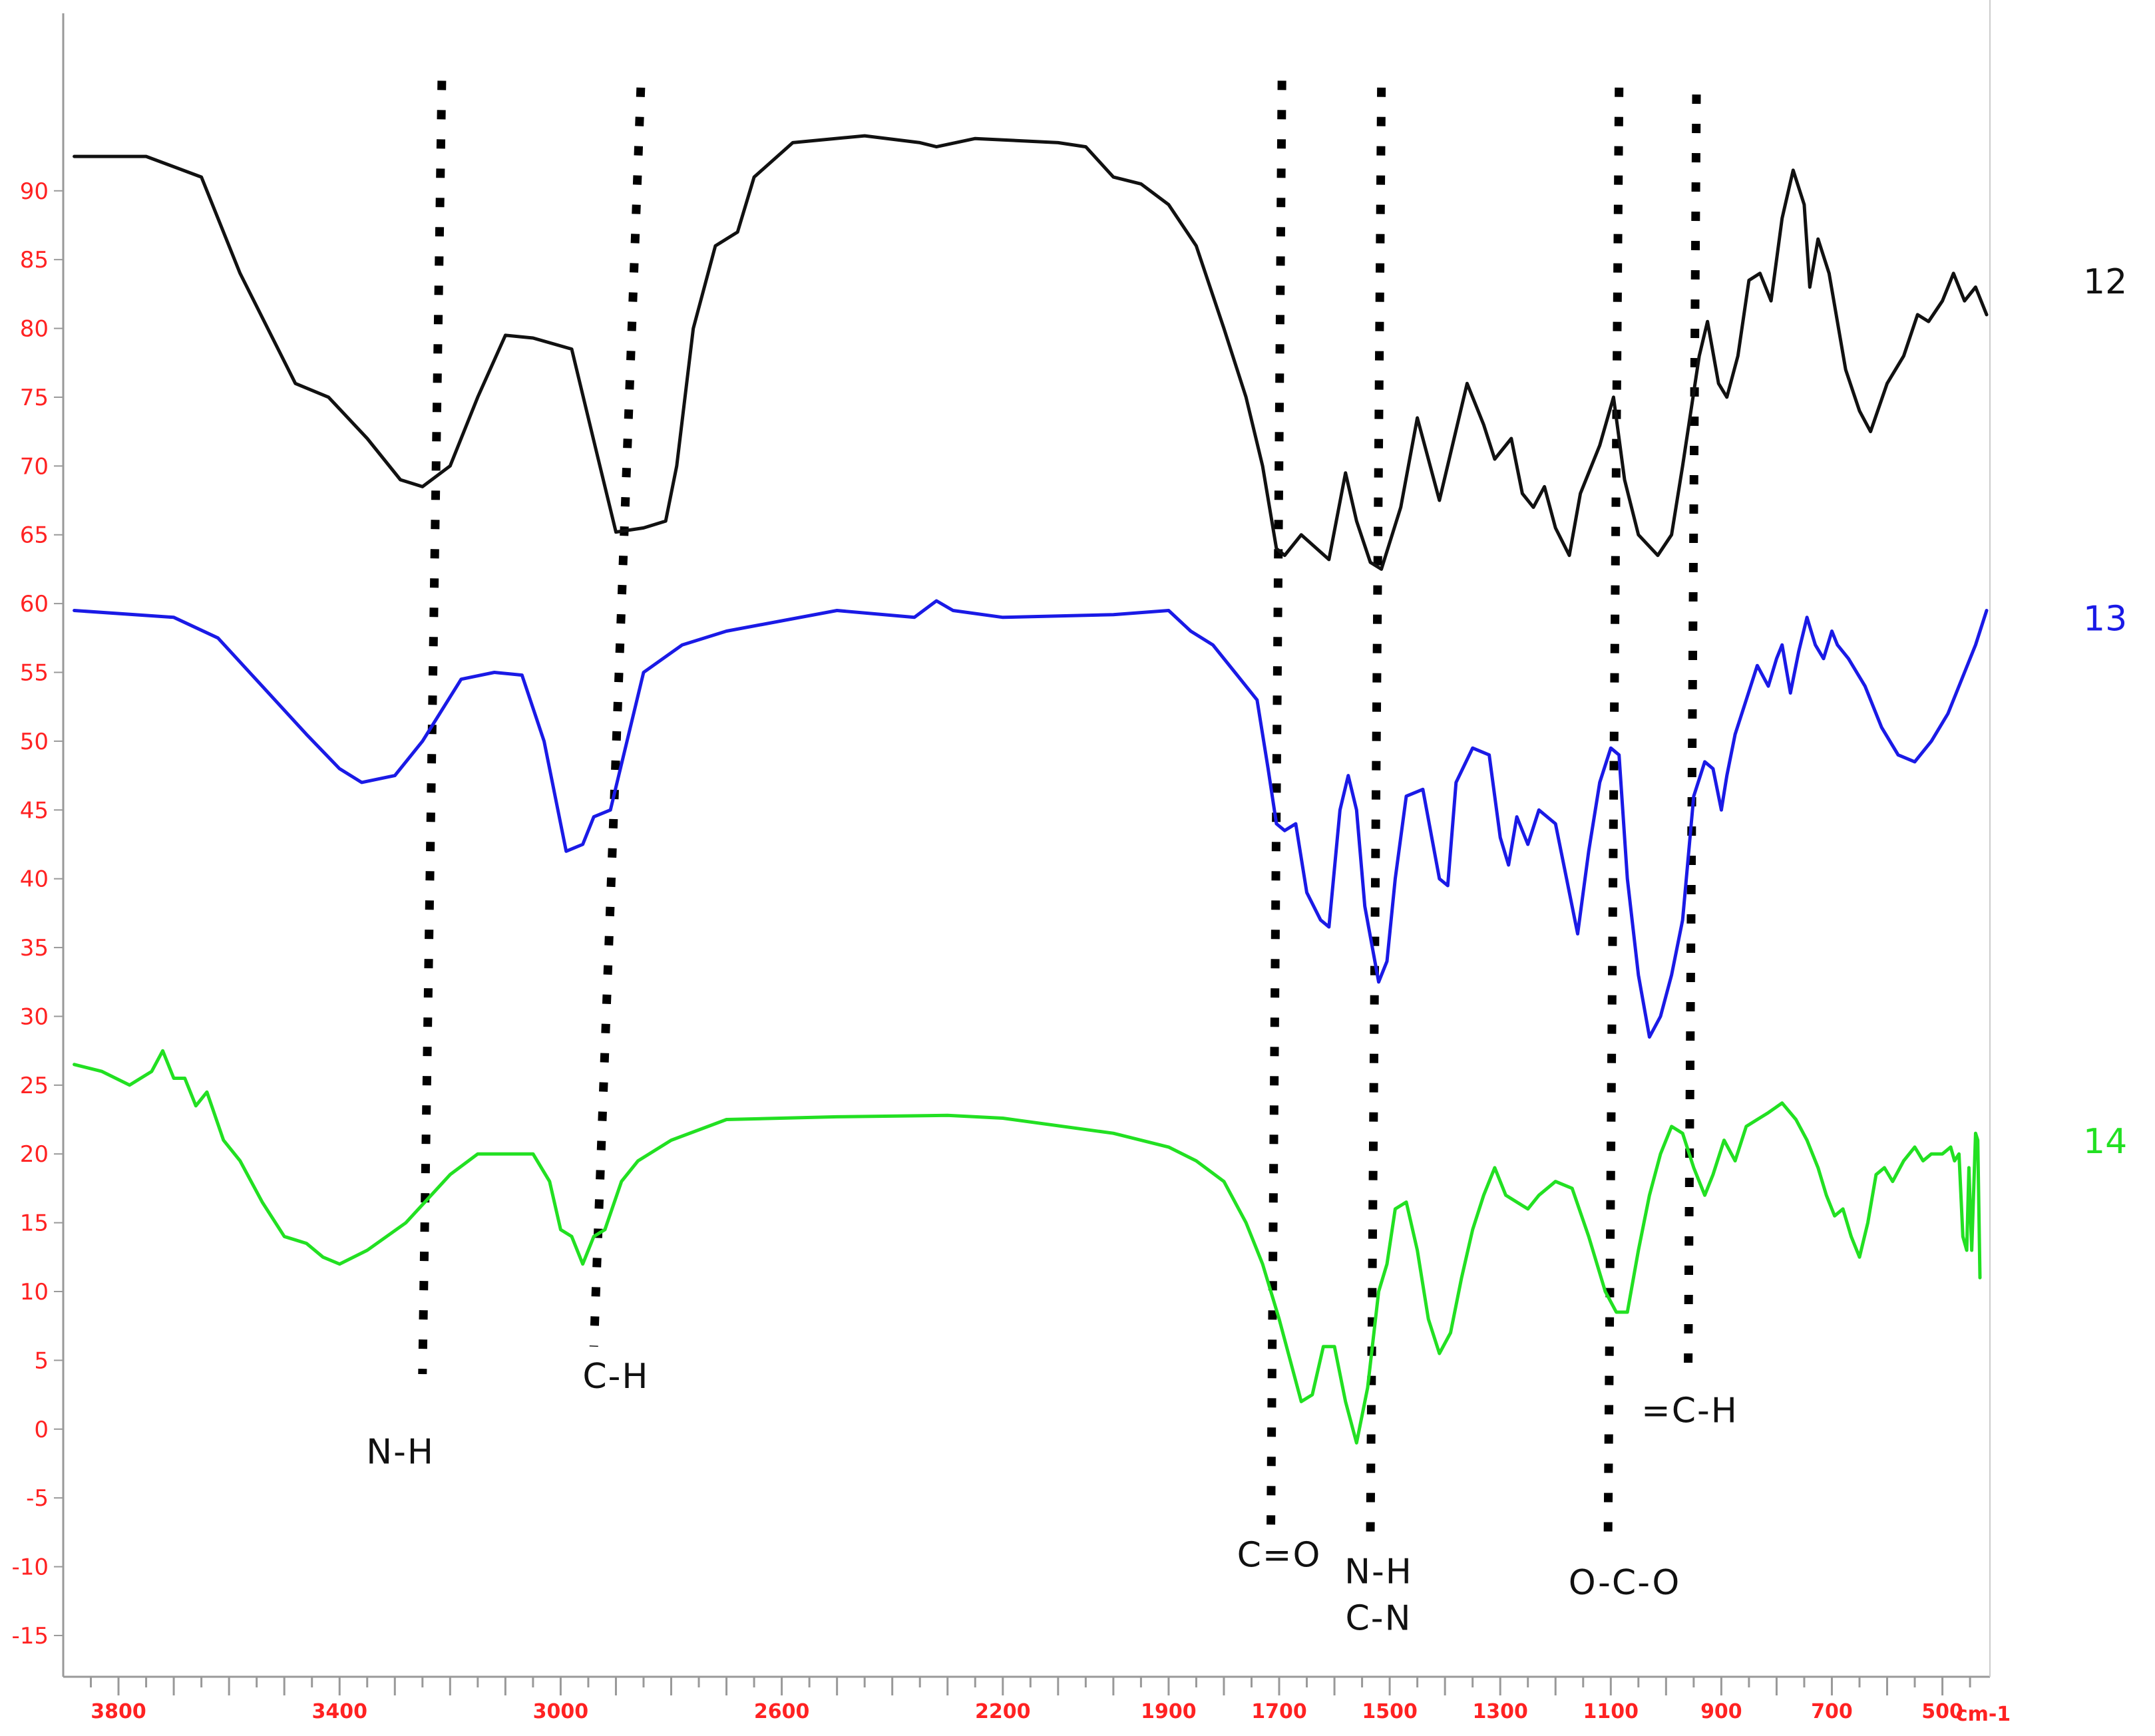 Image resolution: width=2155 pixels, height=1736 pixels. What do you see at coordinates (34, 466) in the screenshot?
I see `y-tick-label: 70` at bounding box center [34, 466].